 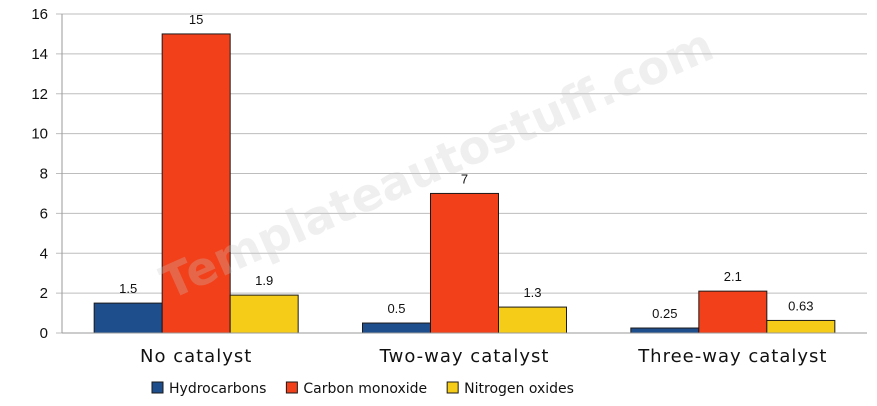 I want to click on data-label: 0.63, so click(x=800, y=305).